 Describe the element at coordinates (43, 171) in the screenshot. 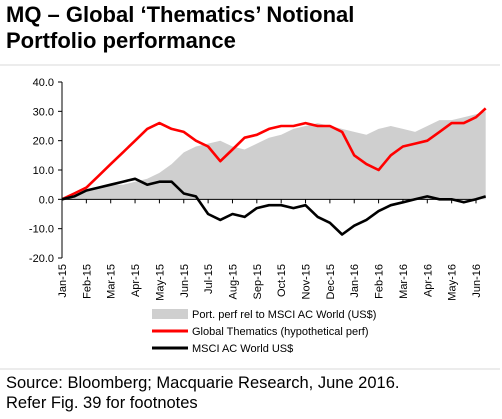

I see `y-tick-label: 10.0` at that location.